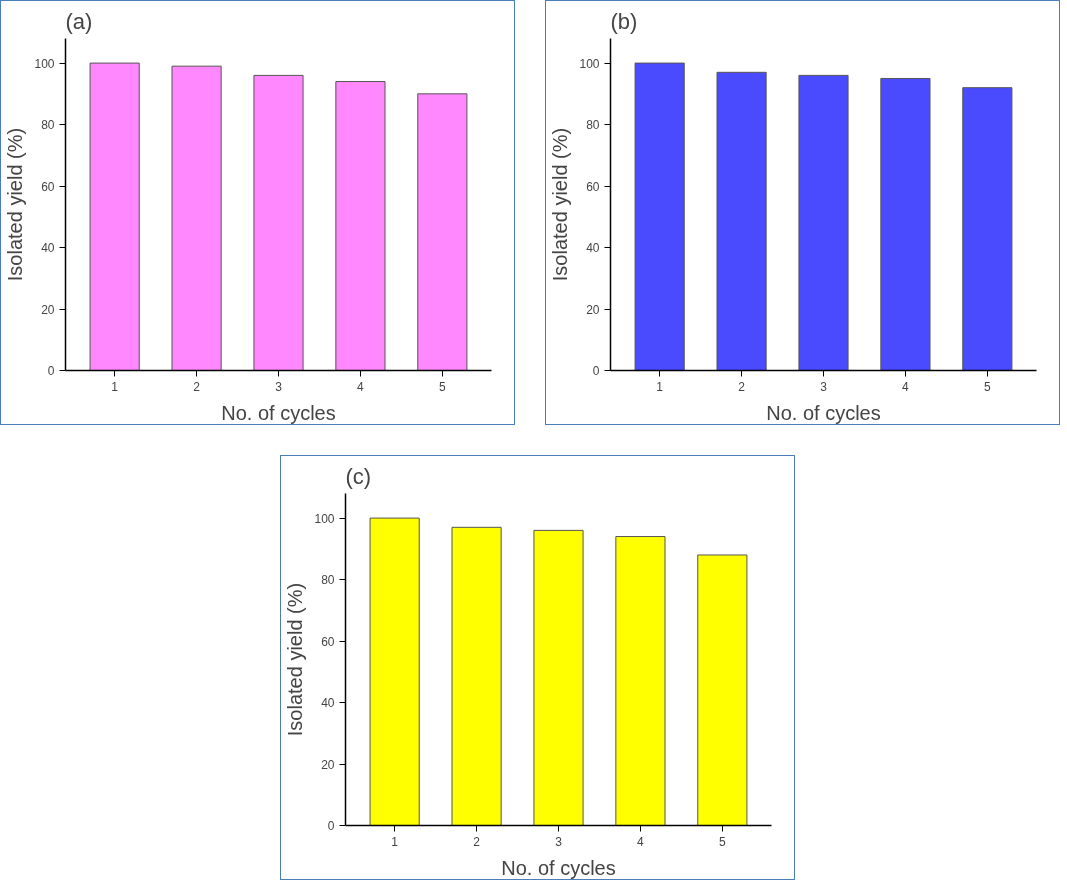 This screenshot has height=888, width=1067. Describe the element at coordinates (358, 476) in the screenshot. I see `chart-title: (c)` at that location.